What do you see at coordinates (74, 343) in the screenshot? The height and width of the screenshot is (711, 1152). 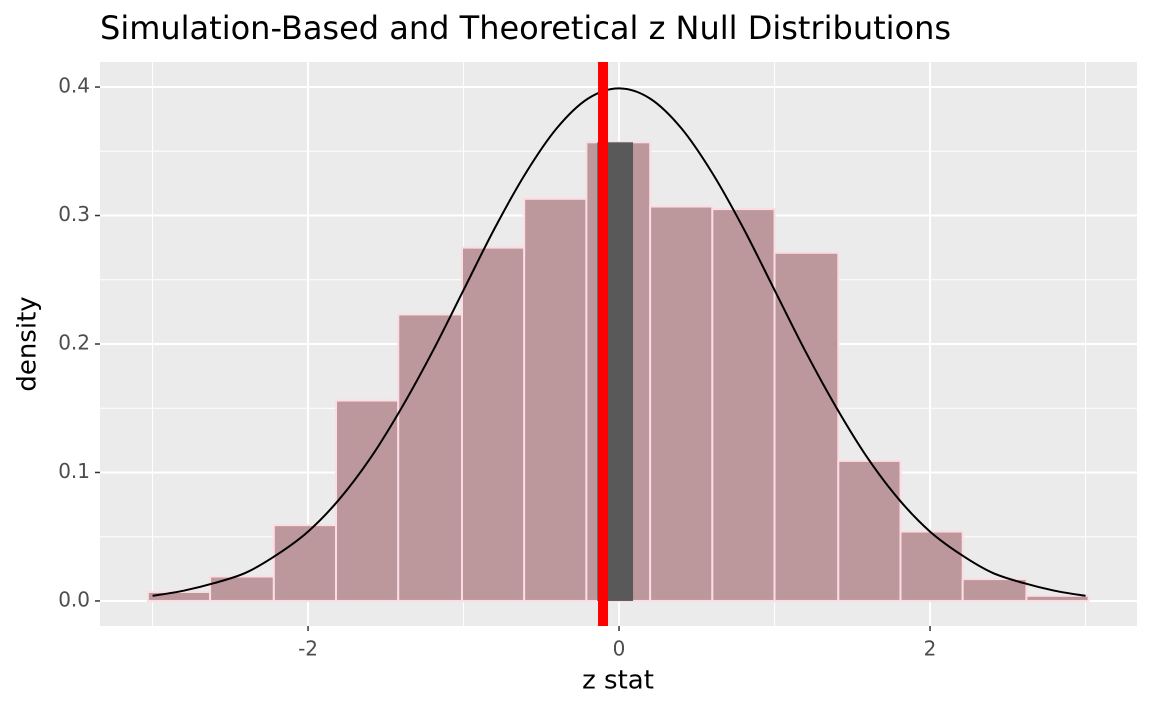 I see `y-tick-label: 0.2` at bounding box center [74, 343].